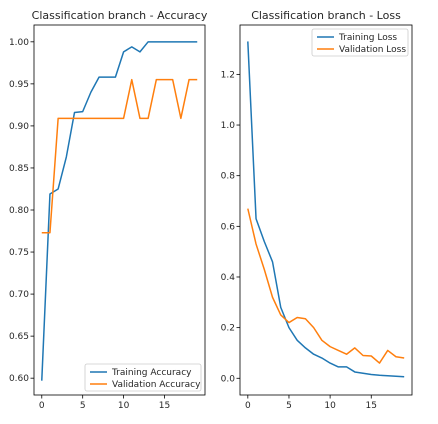  I want to click on y-tick-label: 0.65, so click(19, 337).